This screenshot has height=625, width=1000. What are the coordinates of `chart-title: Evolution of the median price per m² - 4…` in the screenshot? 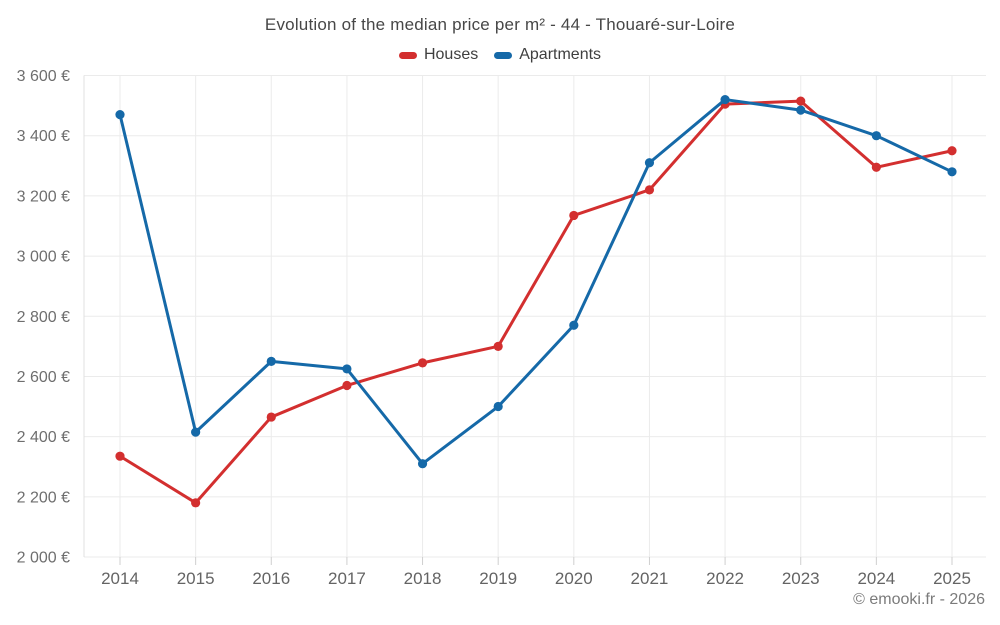 It's located at (500, 24).